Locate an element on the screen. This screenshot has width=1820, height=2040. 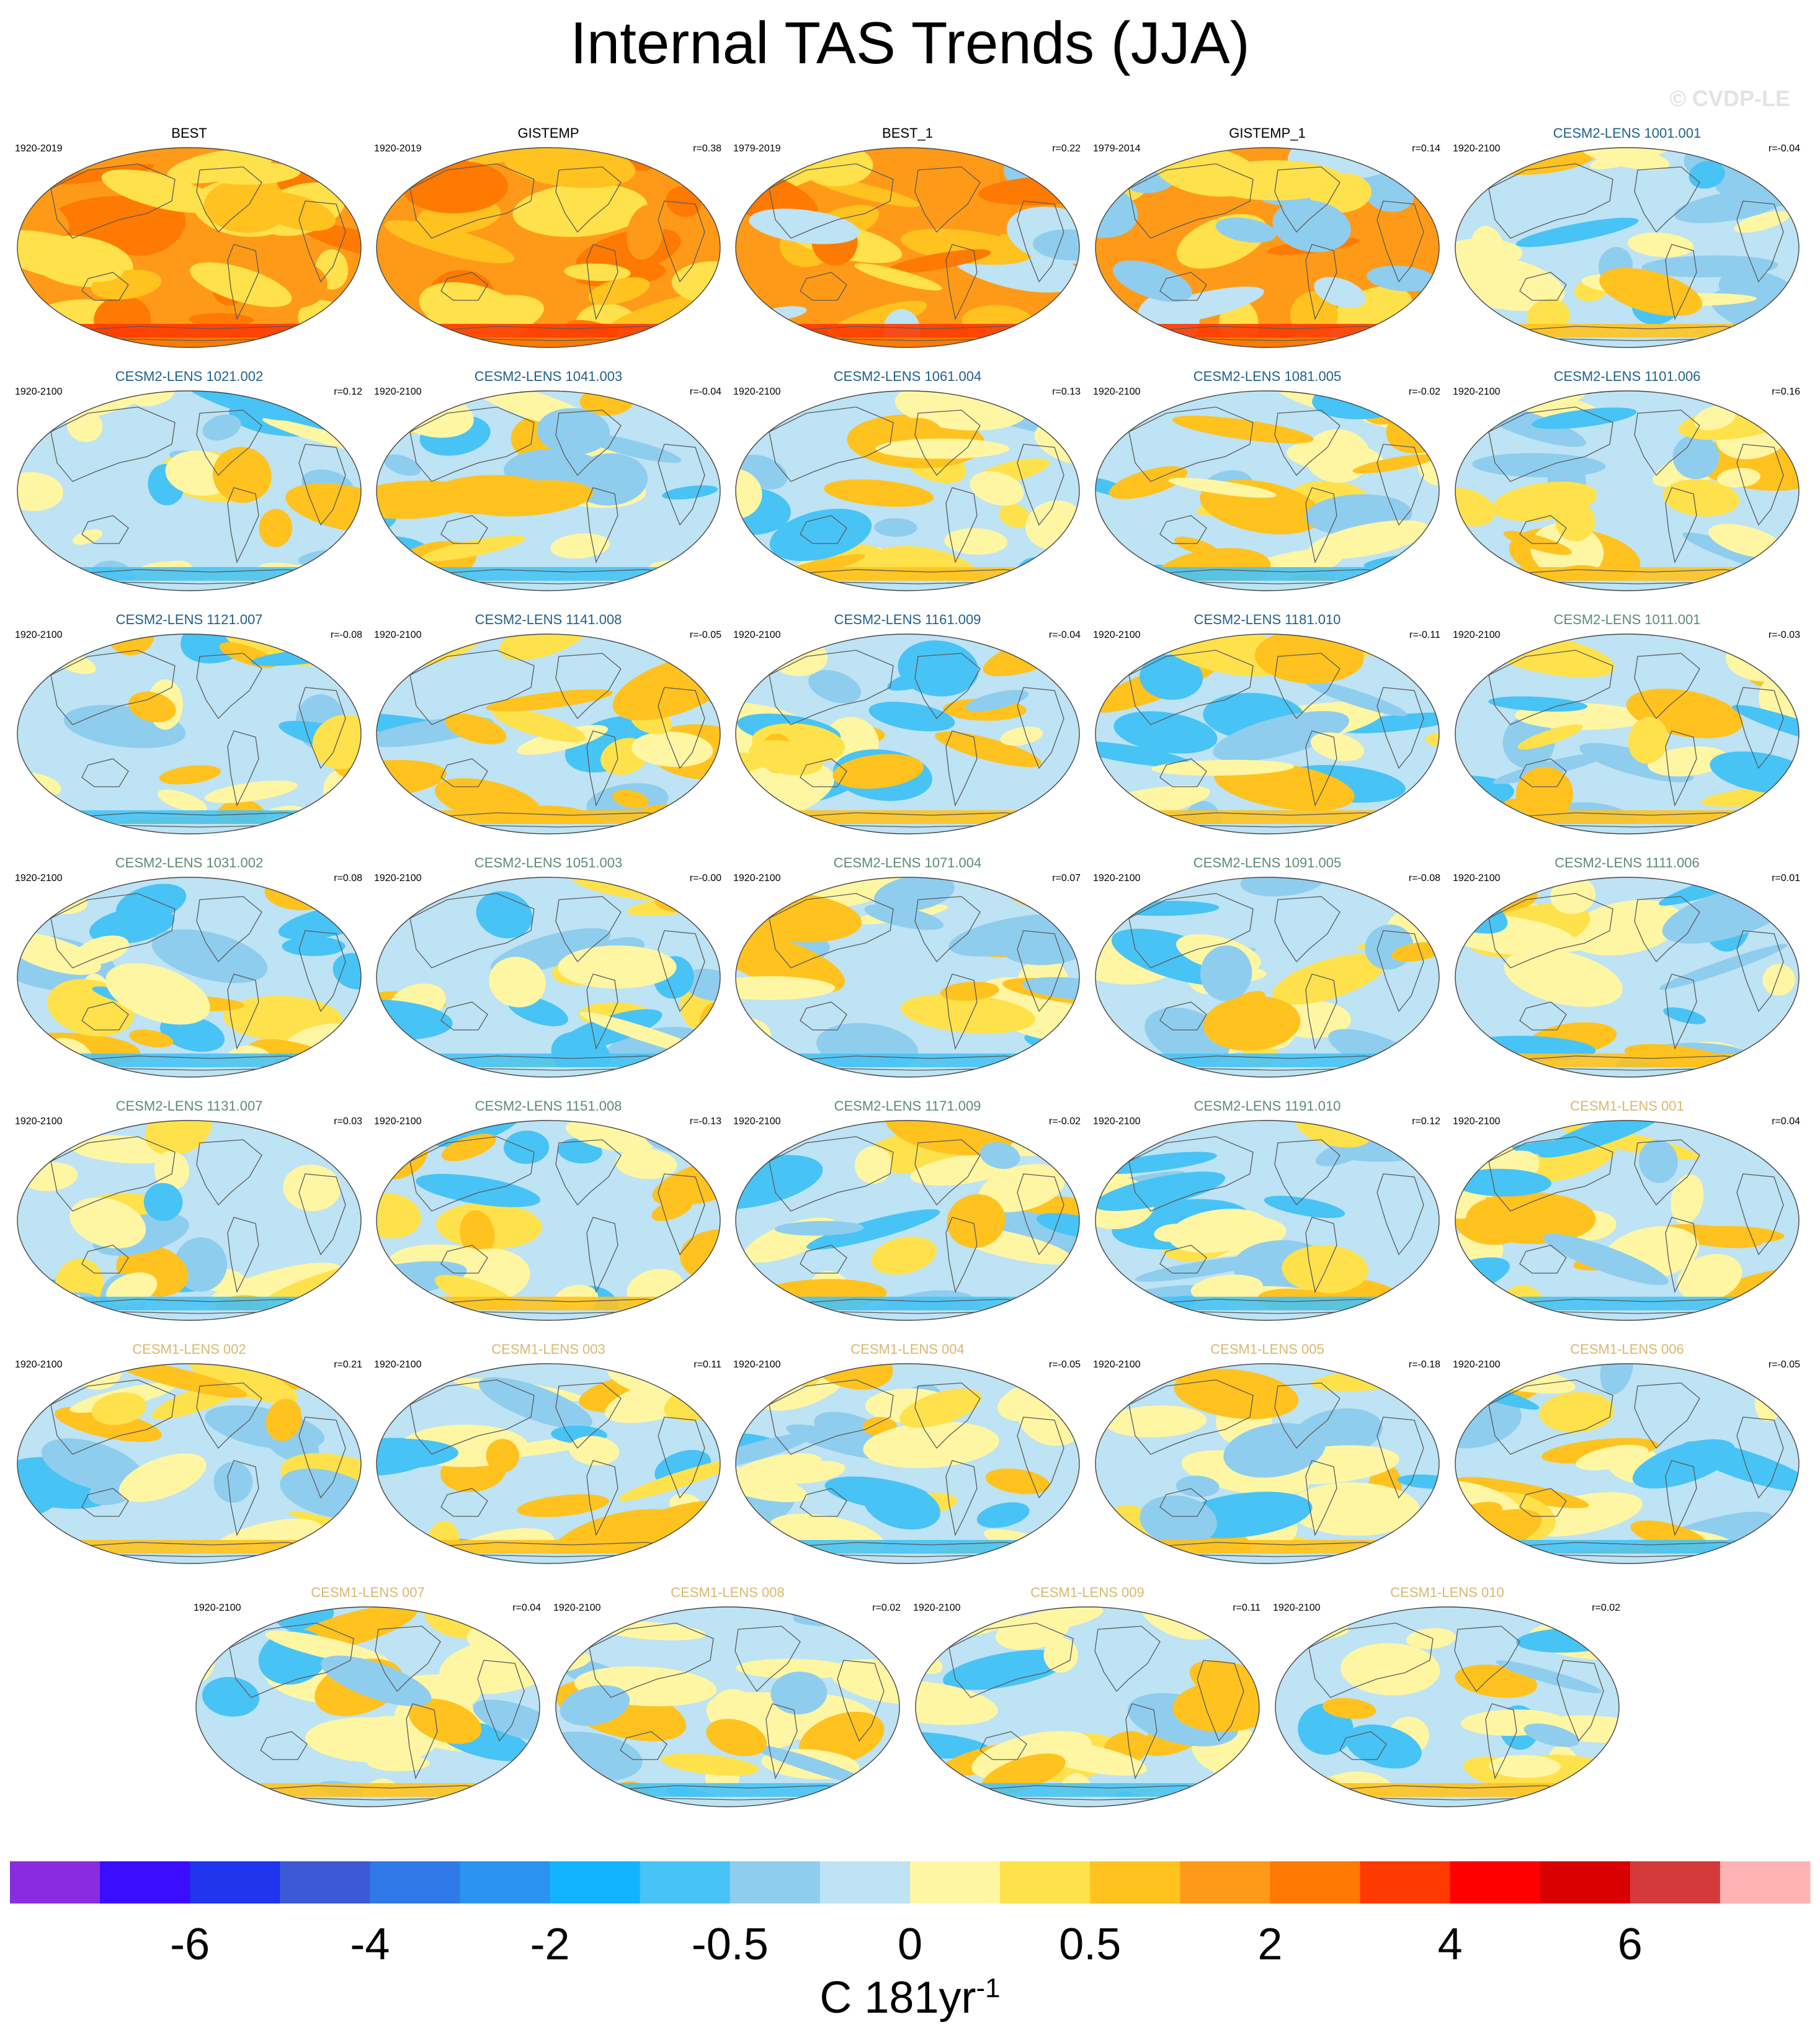
panel-period: 1920-2019 is located at coordinates (39, 148).